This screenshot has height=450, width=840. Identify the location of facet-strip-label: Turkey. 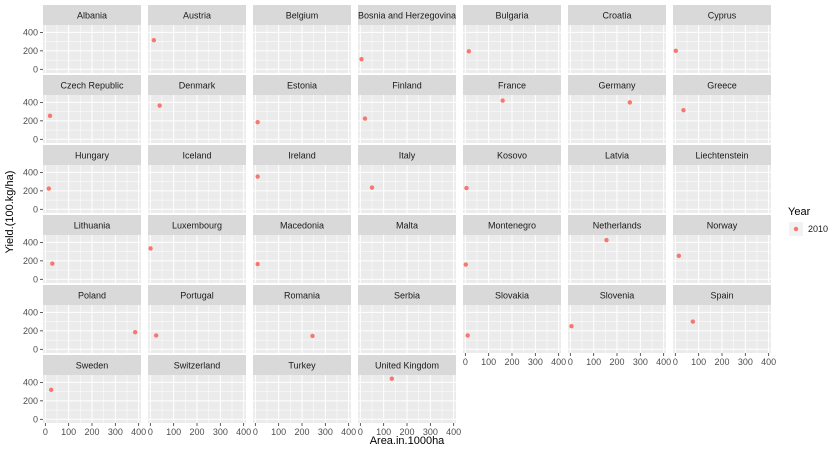
(302, 366).